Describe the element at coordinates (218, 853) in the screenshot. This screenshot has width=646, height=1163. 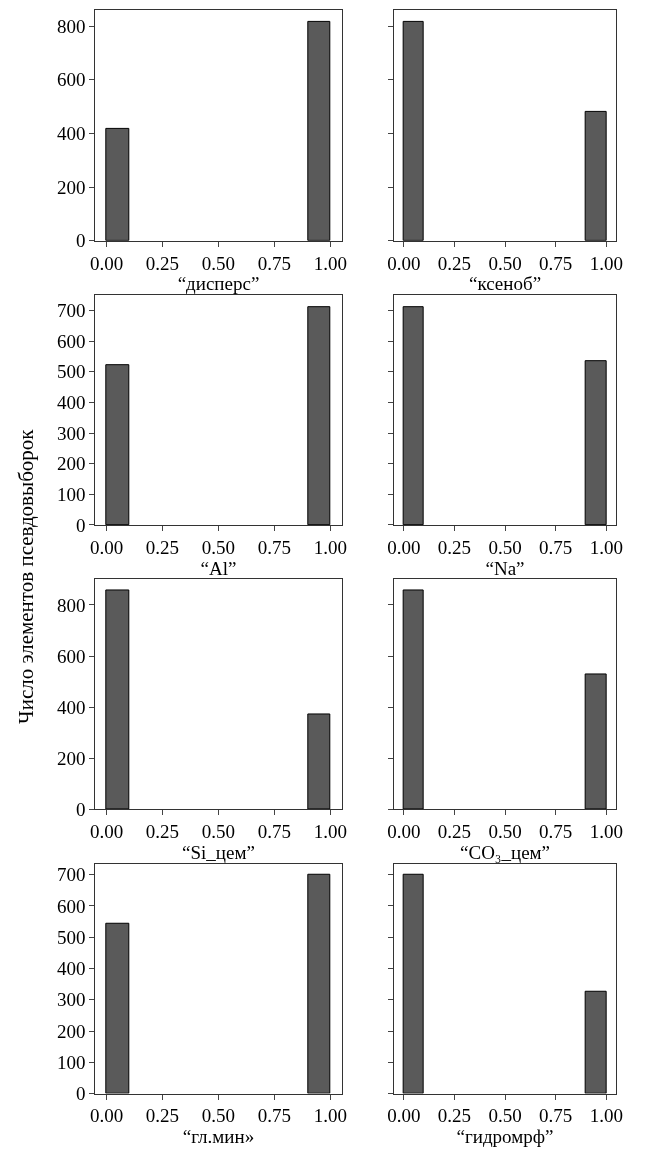
I see `x-axis-title: “Si_цем”` at that location.